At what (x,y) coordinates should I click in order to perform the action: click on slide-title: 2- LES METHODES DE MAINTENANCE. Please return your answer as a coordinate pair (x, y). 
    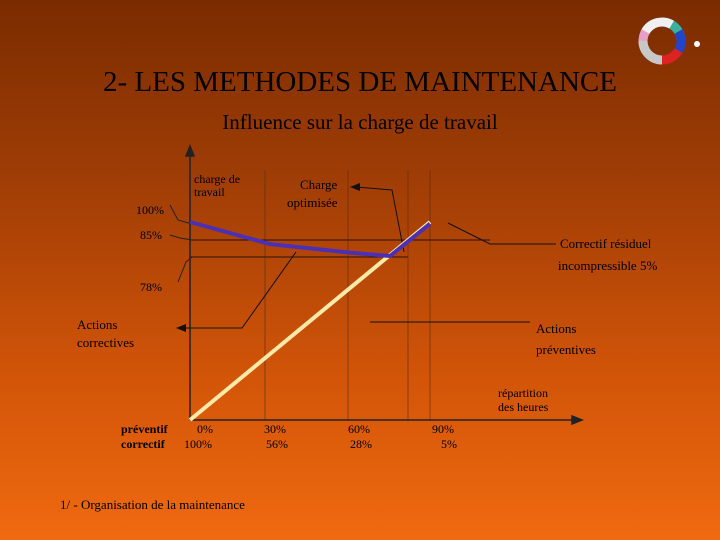
    Looking at the image, I should click on (360, 82).